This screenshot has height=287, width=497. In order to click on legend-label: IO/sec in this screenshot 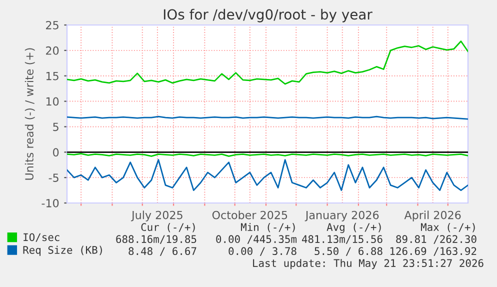, I will do `click(42, 237)`.